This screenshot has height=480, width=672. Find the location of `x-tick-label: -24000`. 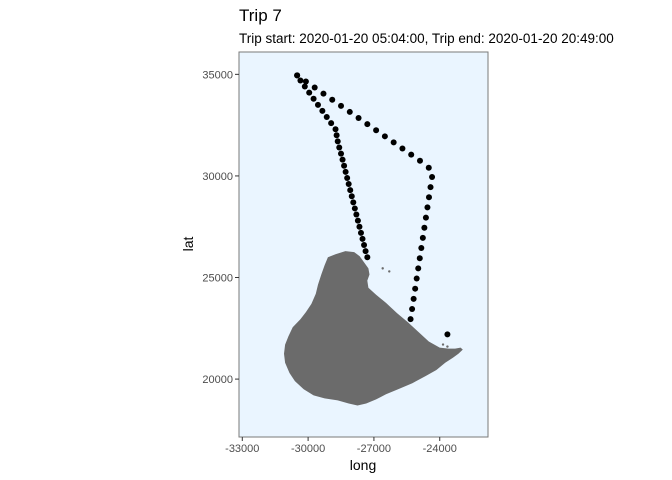

x-tick-label: -24000 is located at coordinates (440, 449).